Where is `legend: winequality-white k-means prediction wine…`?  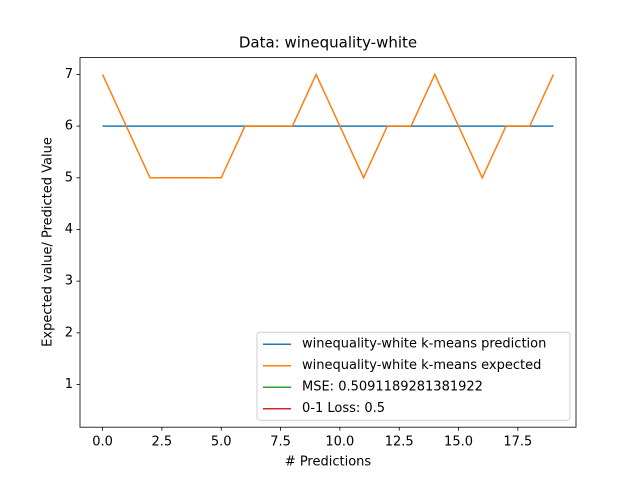
legend: winequality-white k-means prediction wine… is located at coordinates (413, 376).